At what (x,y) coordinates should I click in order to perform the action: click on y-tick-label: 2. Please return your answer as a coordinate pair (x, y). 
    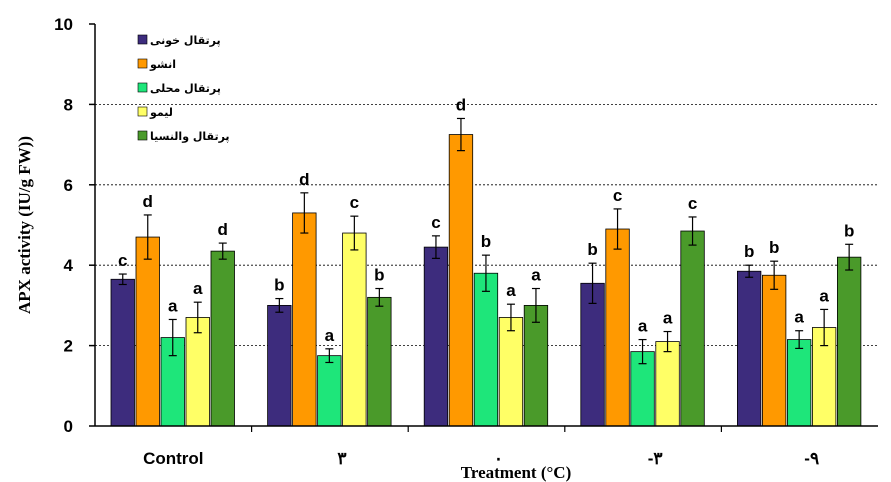
    Looking at the image, I should click on (68, 346).